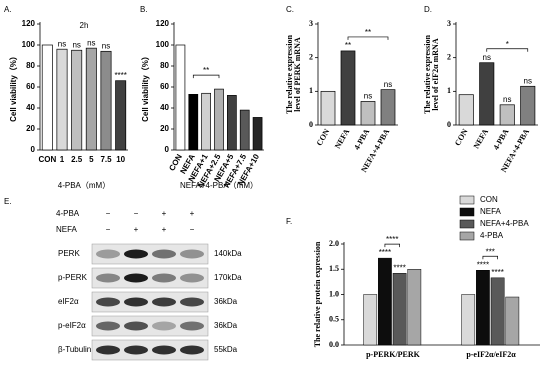 This screenshot has height=371, width=550. What do you see at coordinates (311, 124) in the screenshot?
I see `y-tick-label: 0` at bounding box center [311, 124].